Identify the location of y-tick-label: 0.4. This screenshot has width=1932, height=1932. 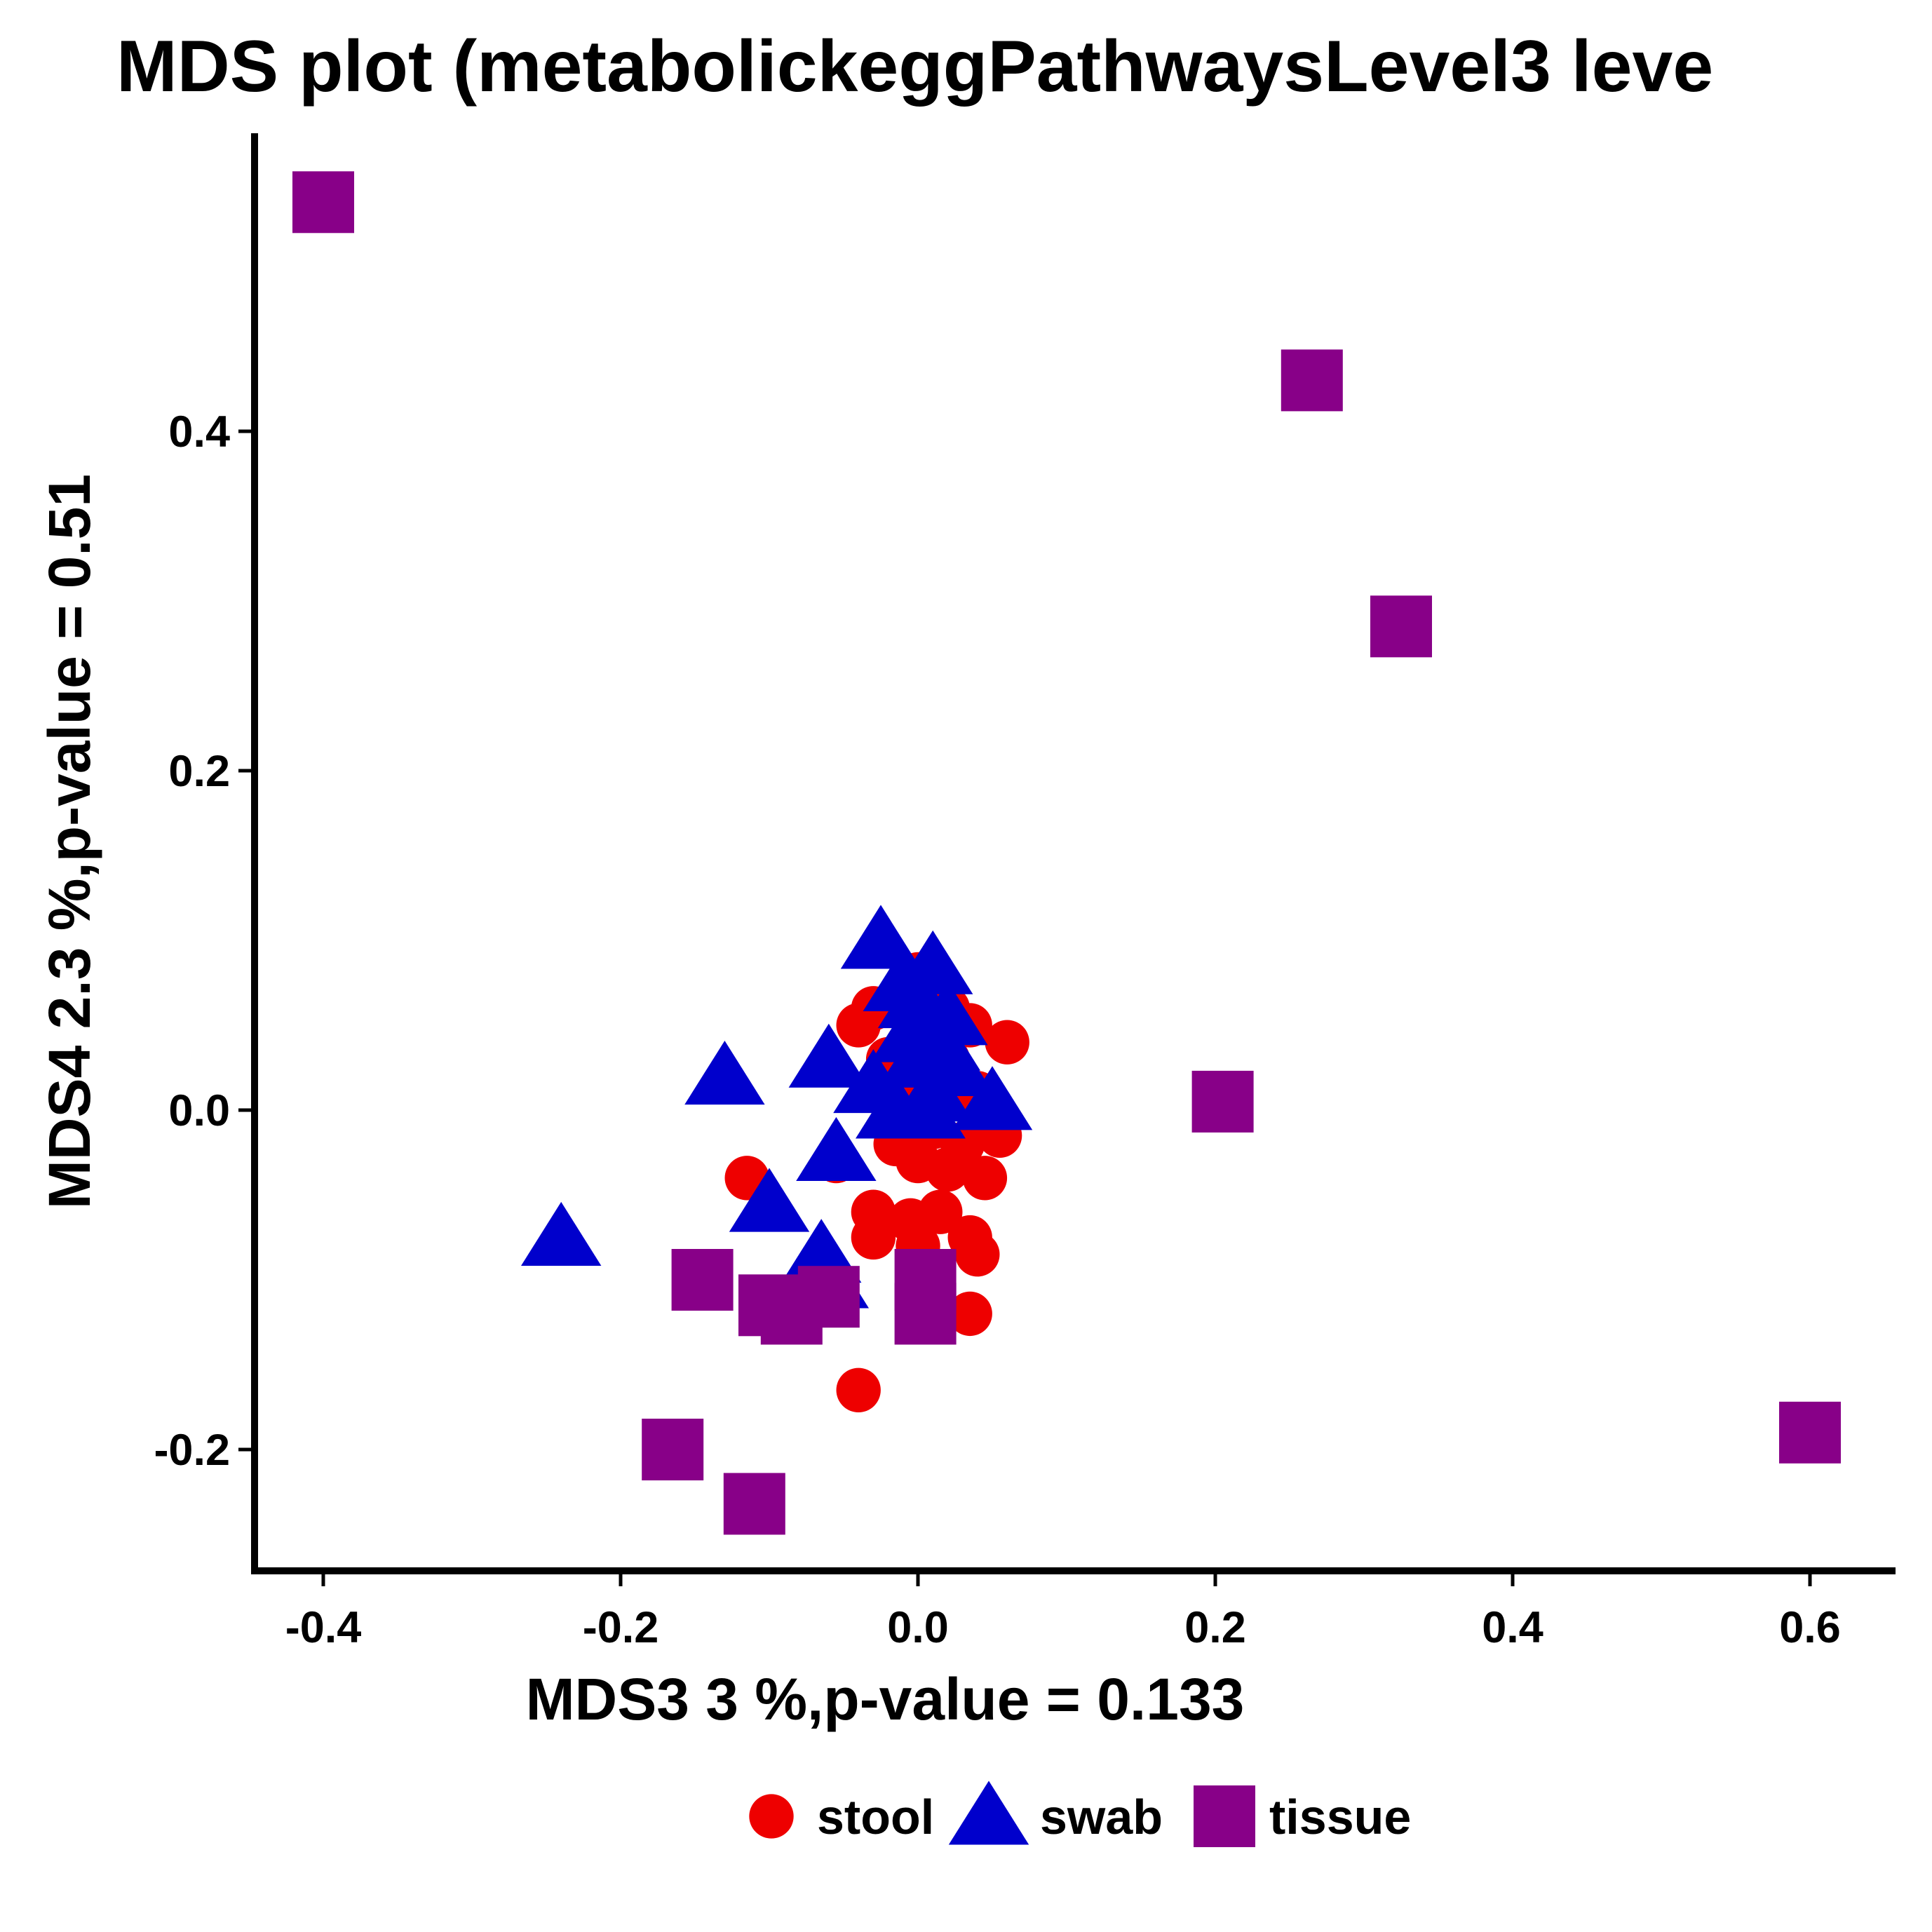
(199, 432).